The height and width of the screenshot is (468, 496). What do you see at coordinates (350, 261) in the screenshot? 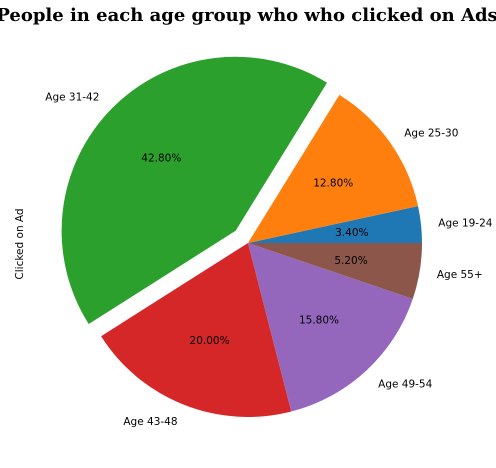
I see `pie-value-label: 5.20%` at bounding box center [350, 261].